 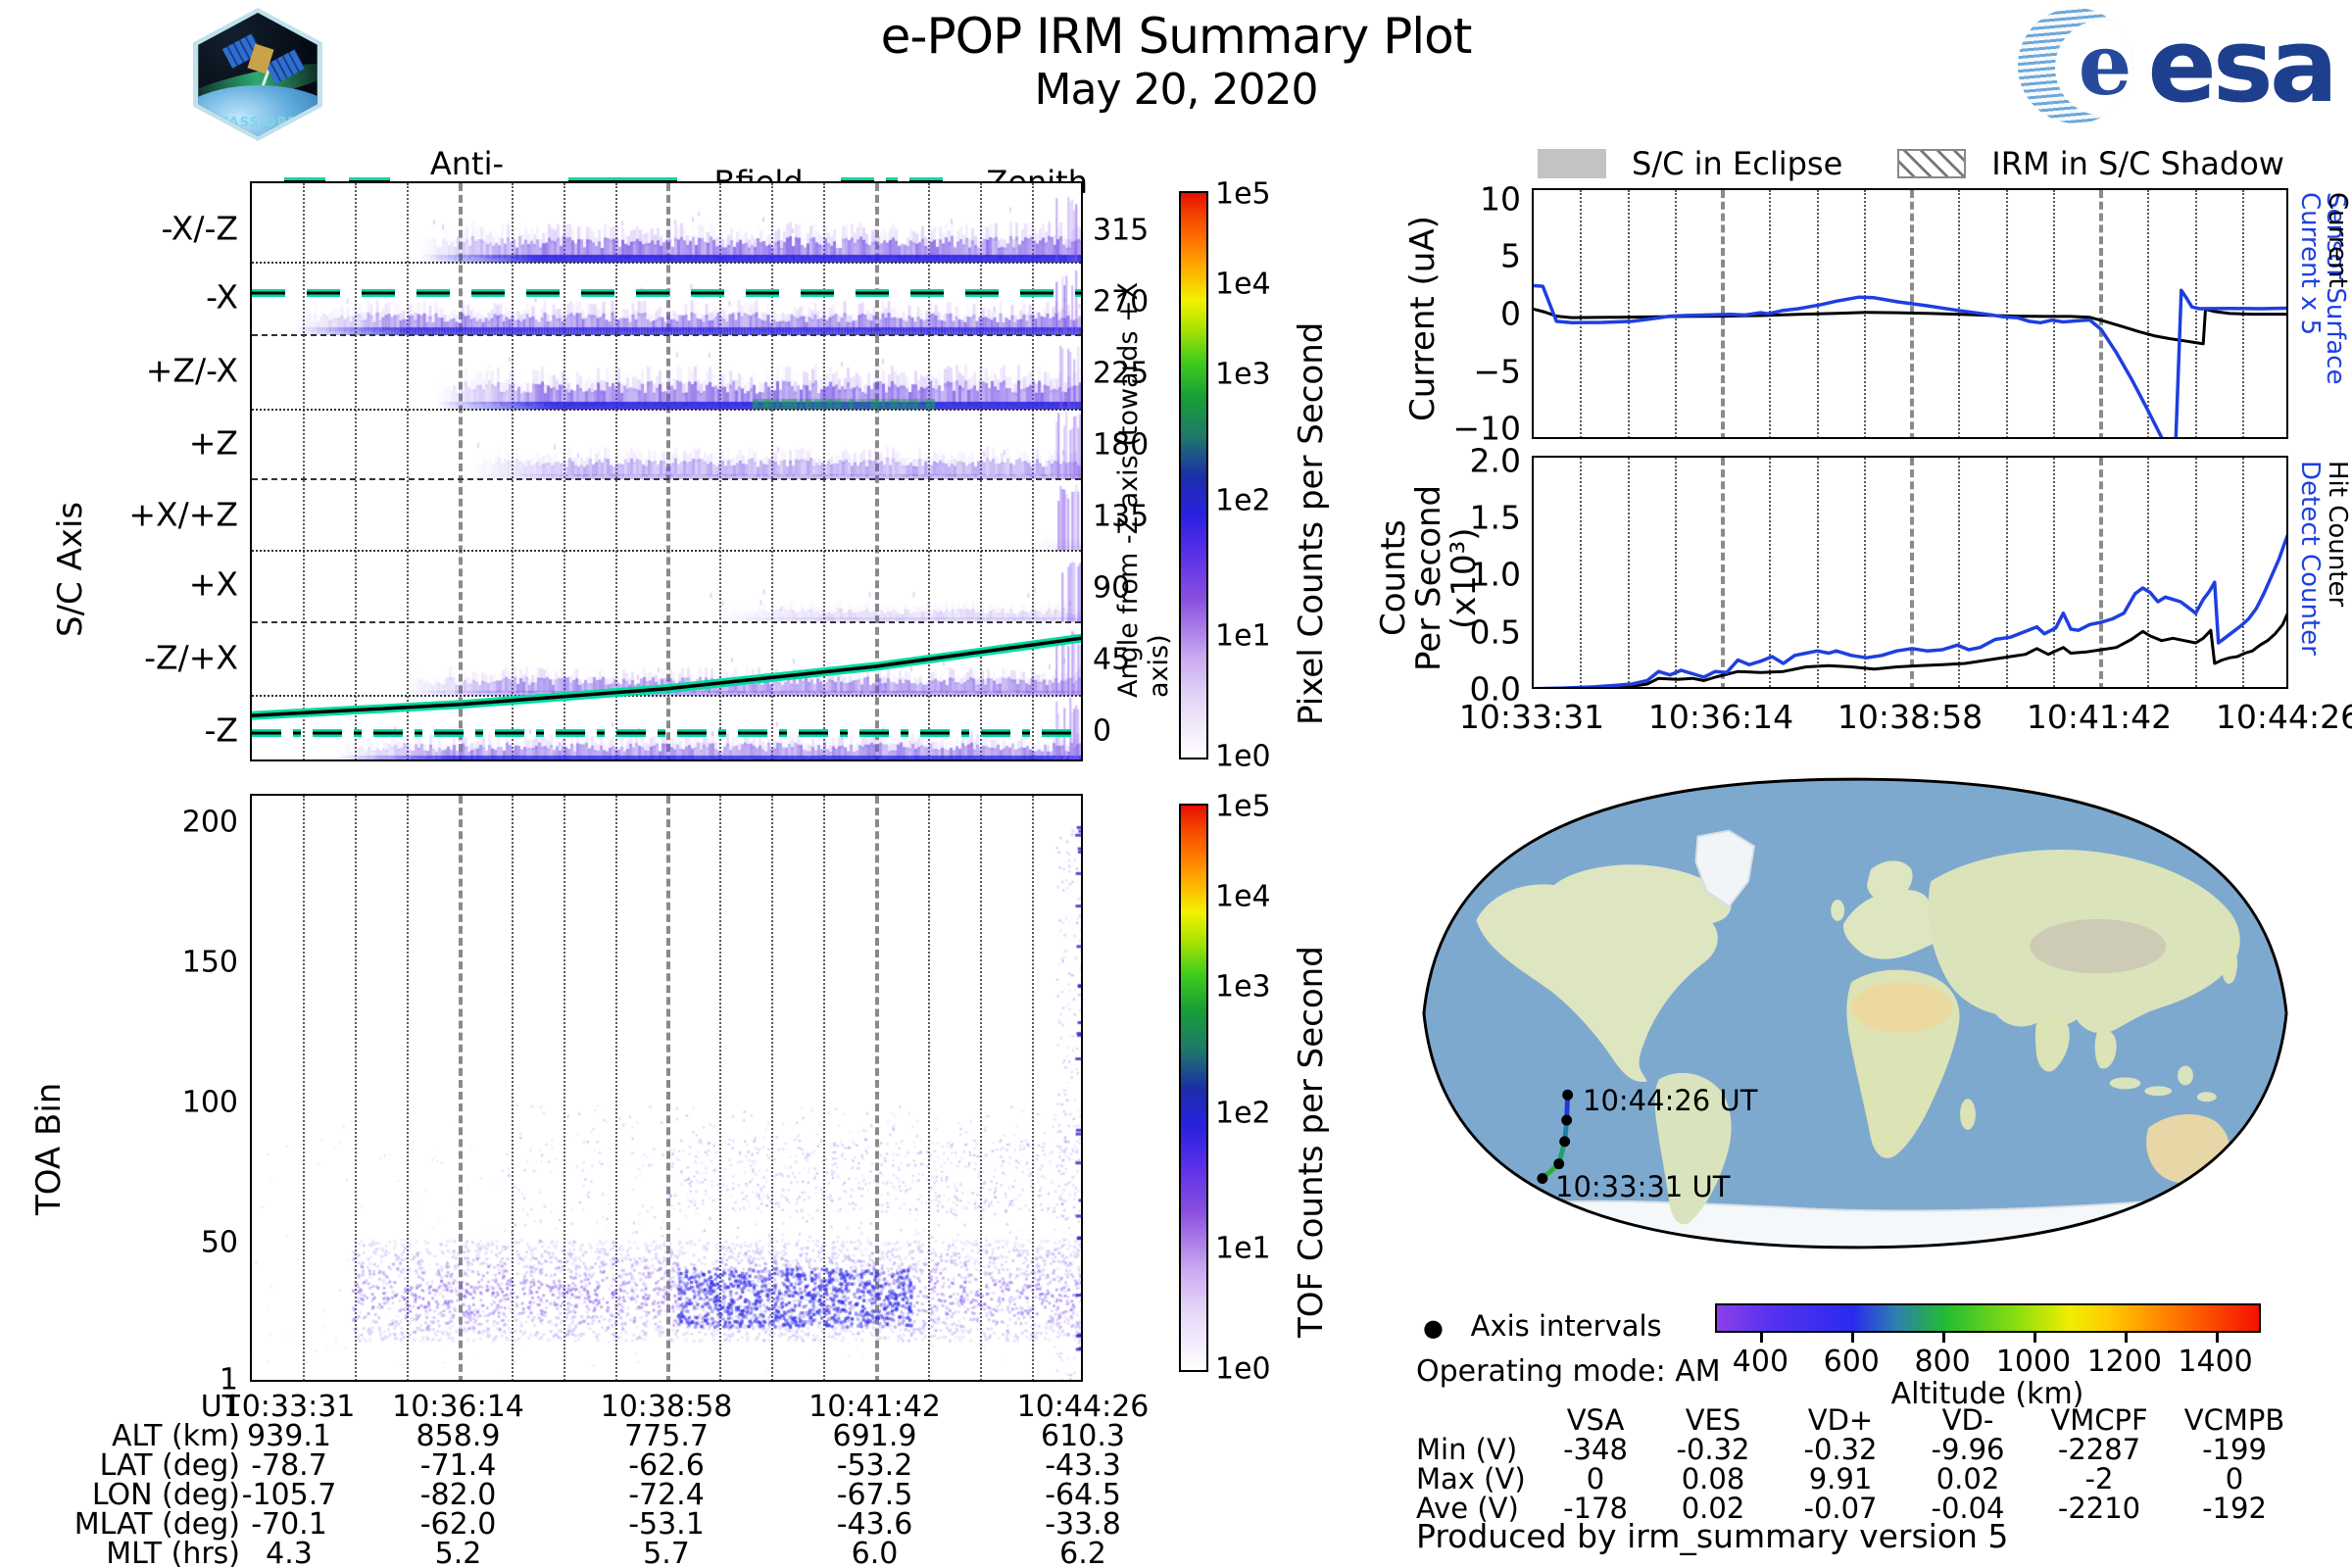 What do you see at coordinates (1083, 1407) in the screenshot?
I see `eph-cell: 10:44:26` at bounding box center [1083, 1407].